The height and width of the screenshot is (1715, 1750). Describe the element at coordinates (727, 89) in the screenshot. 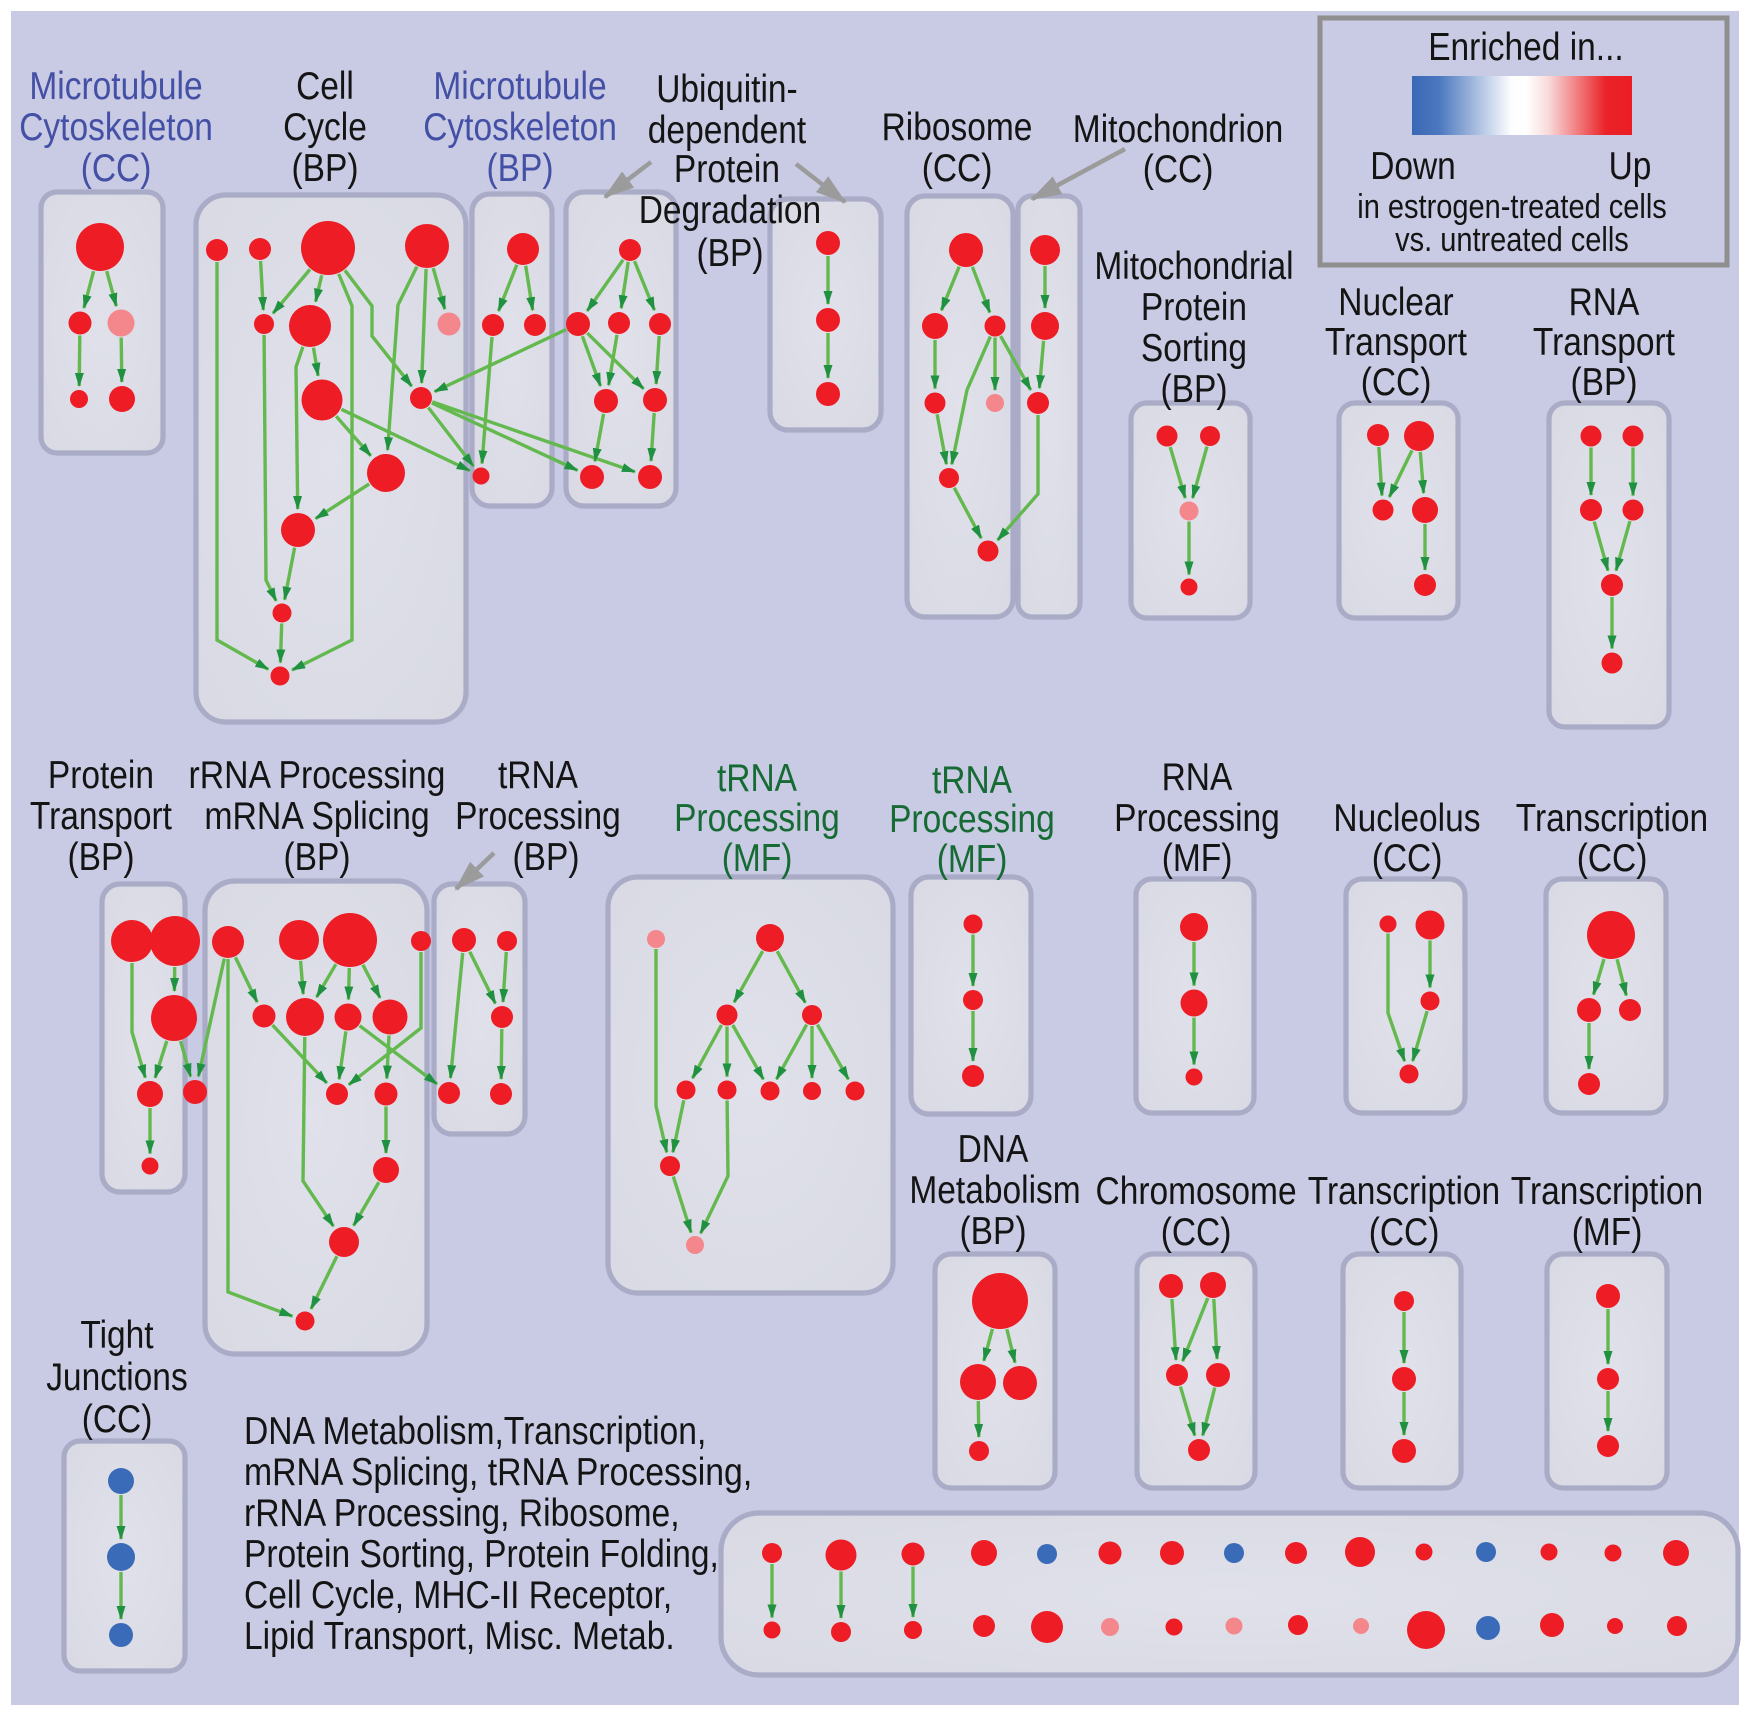

I see `svg-text: Ubiquitin-` at that location.